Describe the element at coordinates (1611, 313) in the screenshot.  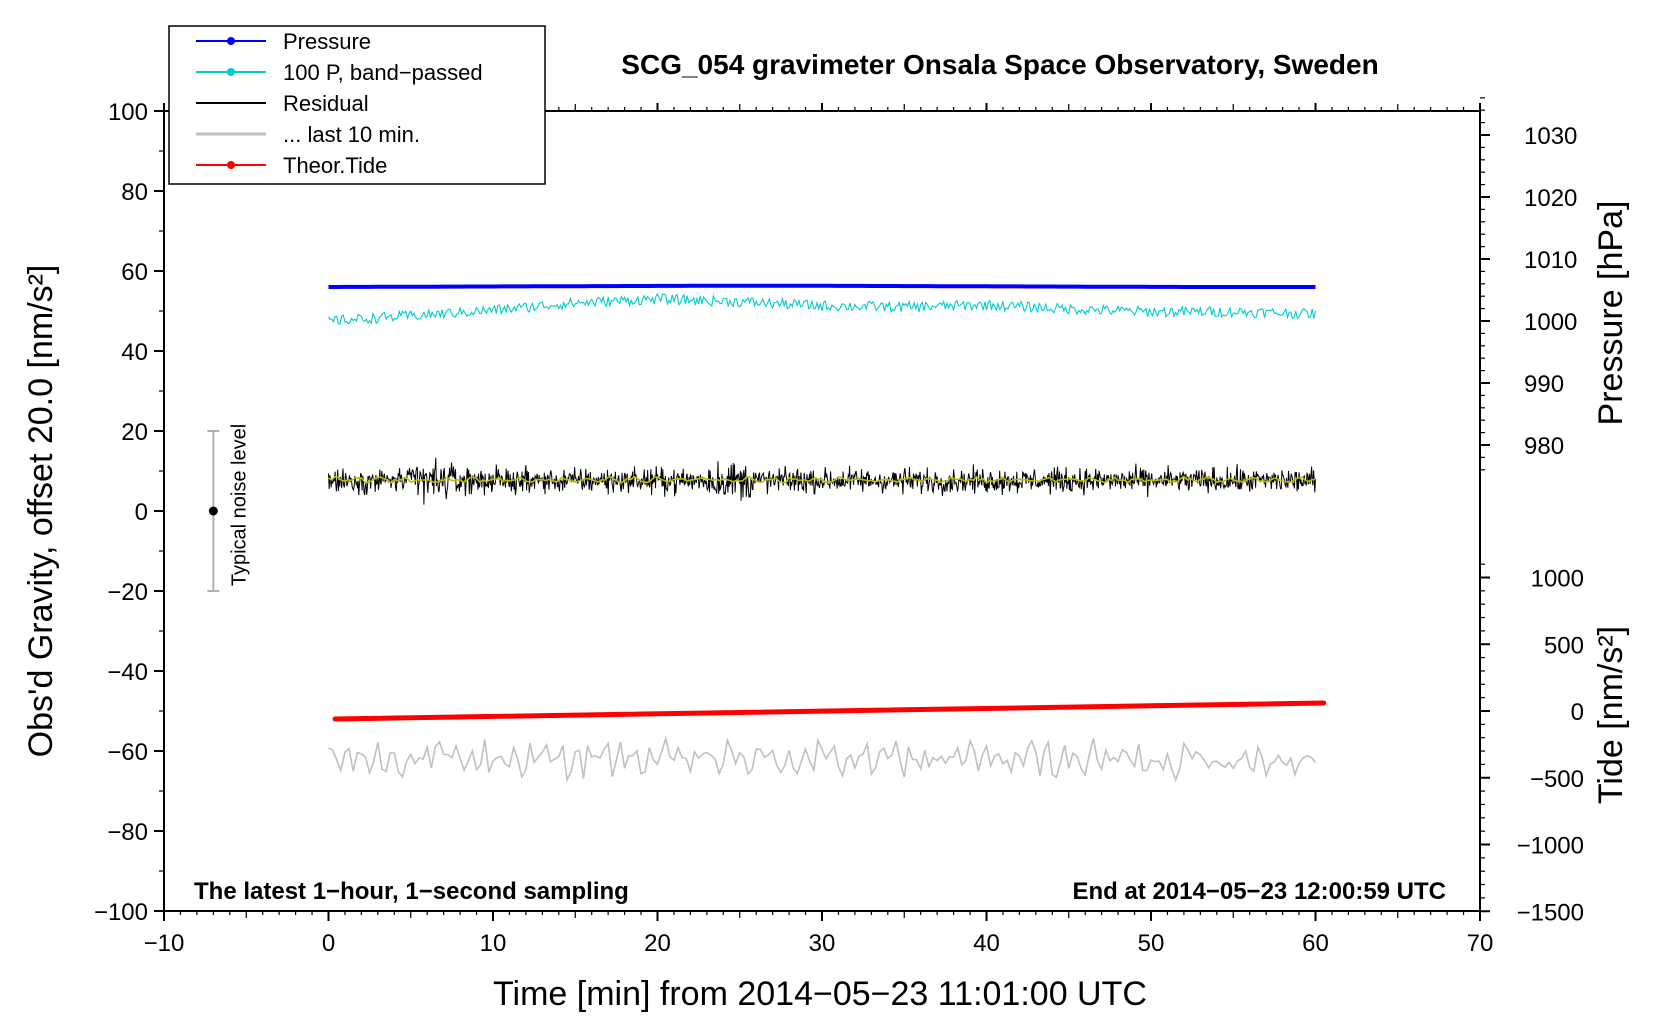
I see `y-axis-pressure-title: Pressure [hPa]` at that location.